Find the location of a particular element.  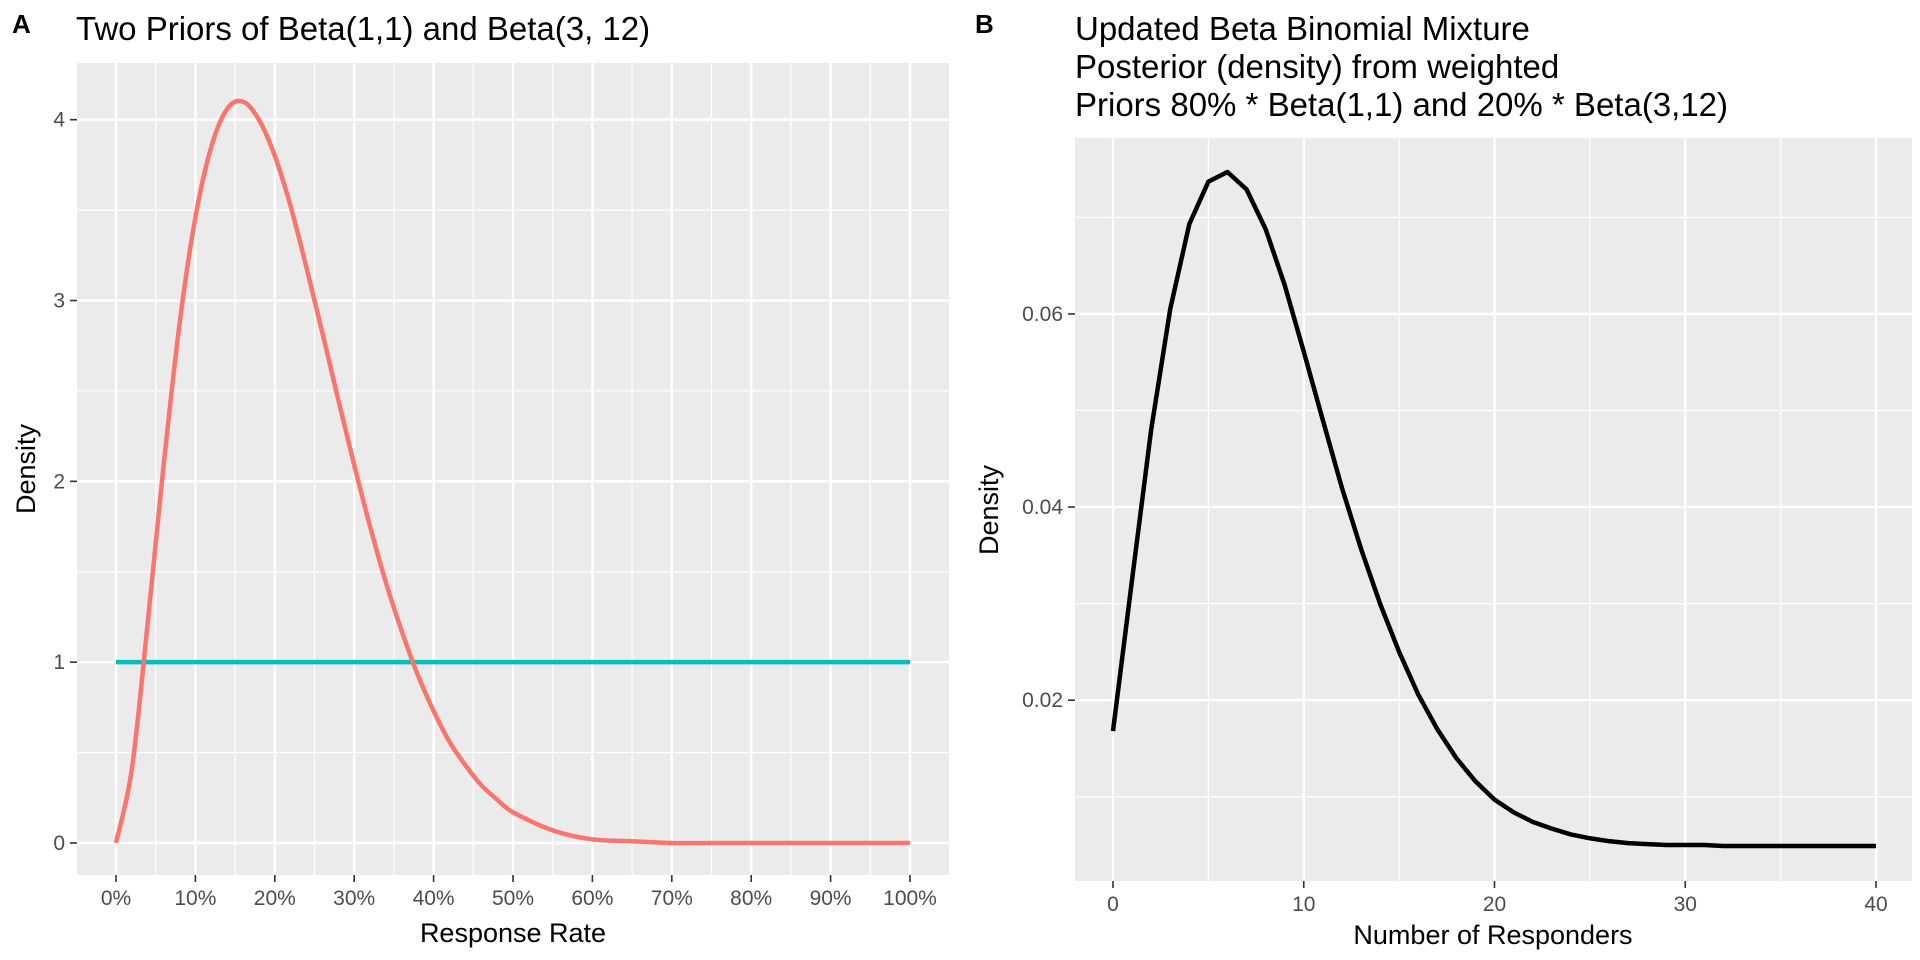

panel-b-y-axis-title: Density is located at coordinates (989, 509).